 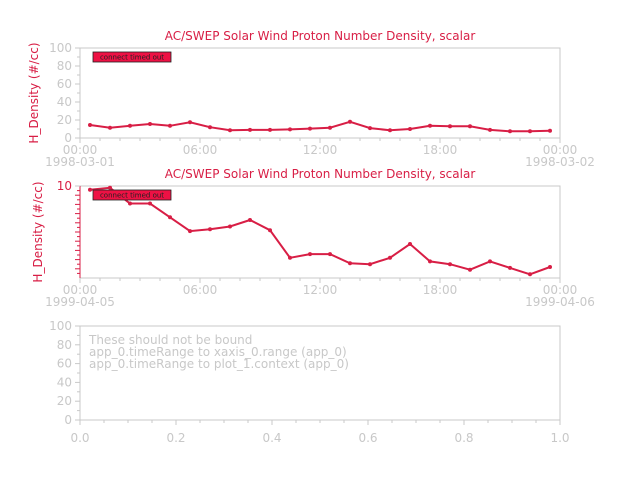 What do you see at coordinates (560, 150) in the screenshot?
I see `plot-1-x-tick-label-4: 00:00` at bounding box center [560, 150].